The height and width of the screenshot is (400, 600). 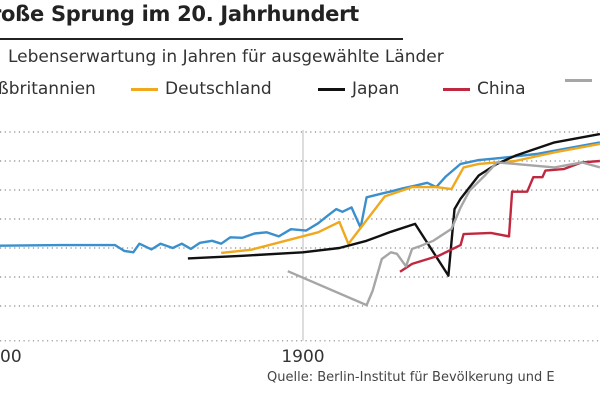 I want to click on legend-item-uk: ßbritannien, so click(x=48, y=89).